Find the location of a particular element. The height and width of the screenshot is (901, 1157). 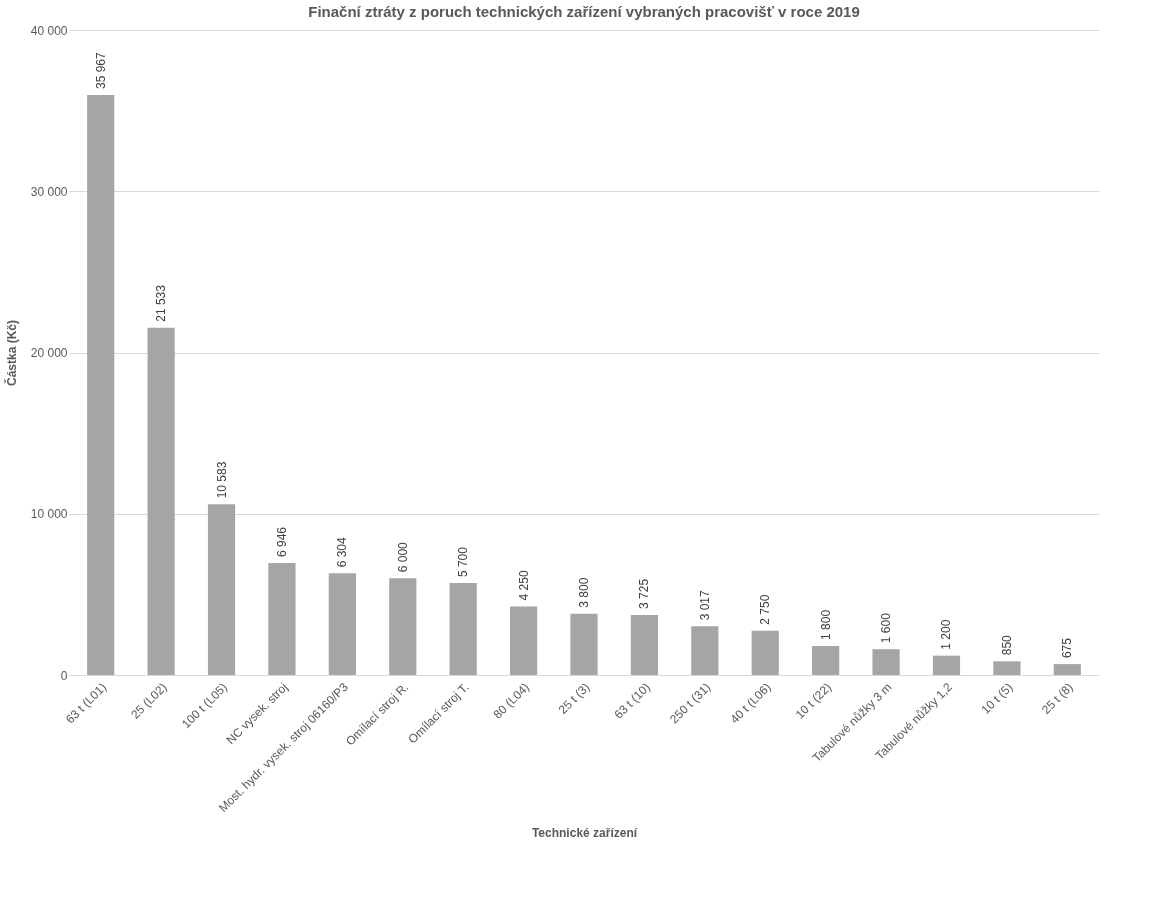

y-tick-label: 40 000 is located at coordinates (49, 30).